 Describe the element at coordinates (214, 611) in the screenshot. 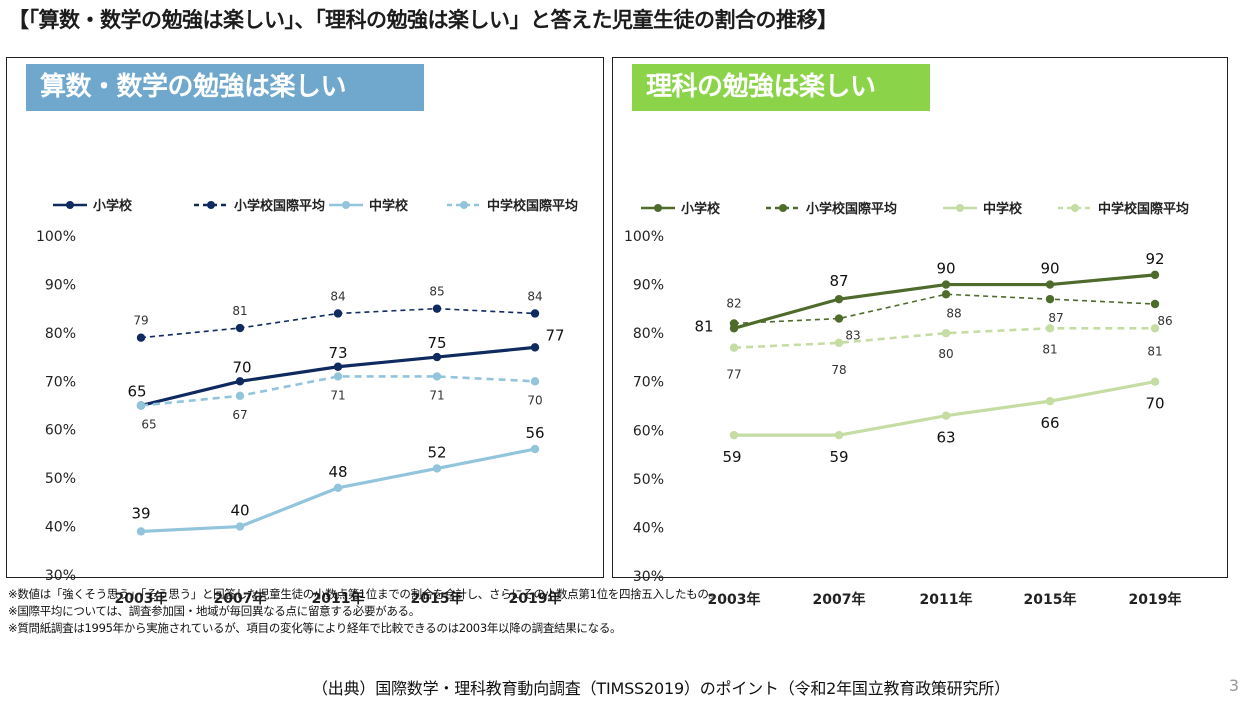

I see `footnote: ※国際平均については、調査参加国・地域が毎回異なる点に留意する必要がある。` at that location.